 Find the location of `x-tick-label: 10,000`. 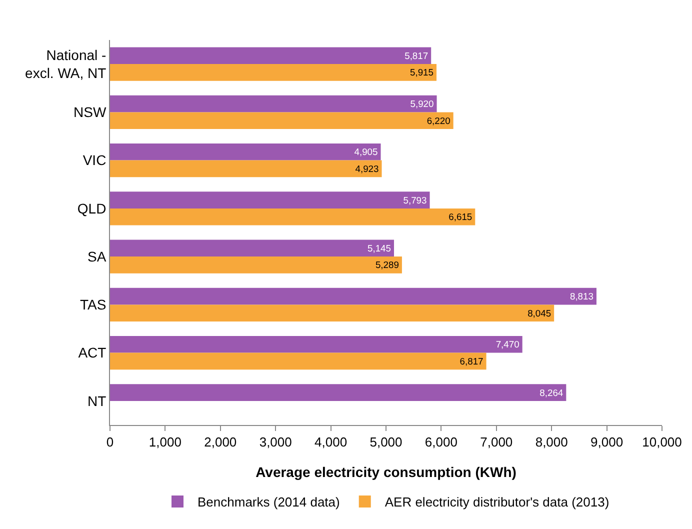

x-tick-label: 10,000 is located at coordinates (662, 442).